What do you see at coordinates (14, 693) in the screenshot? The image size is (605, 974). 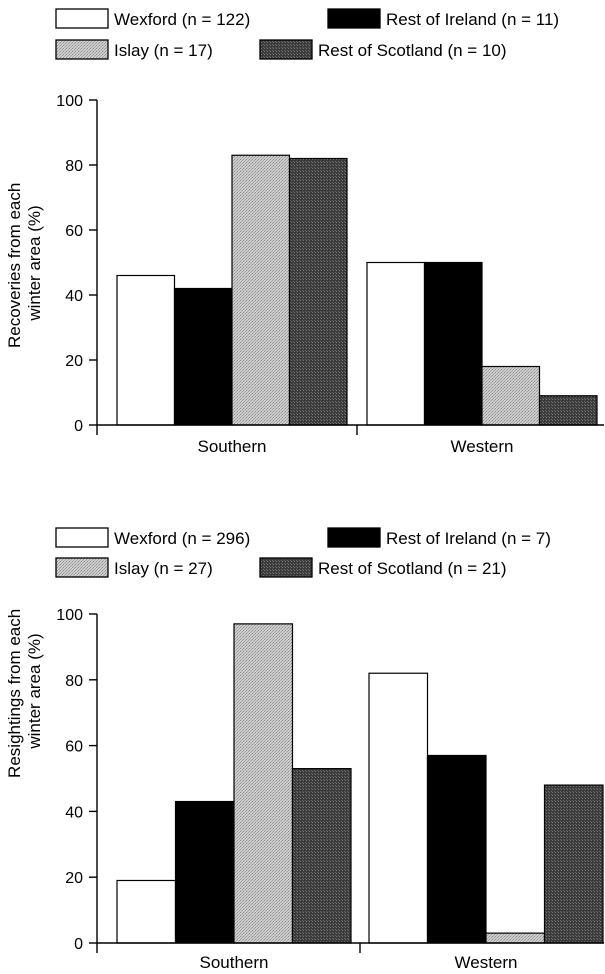 I see `y-axis-label-line-1: Resightings from each` at bounding box center [14, 693].